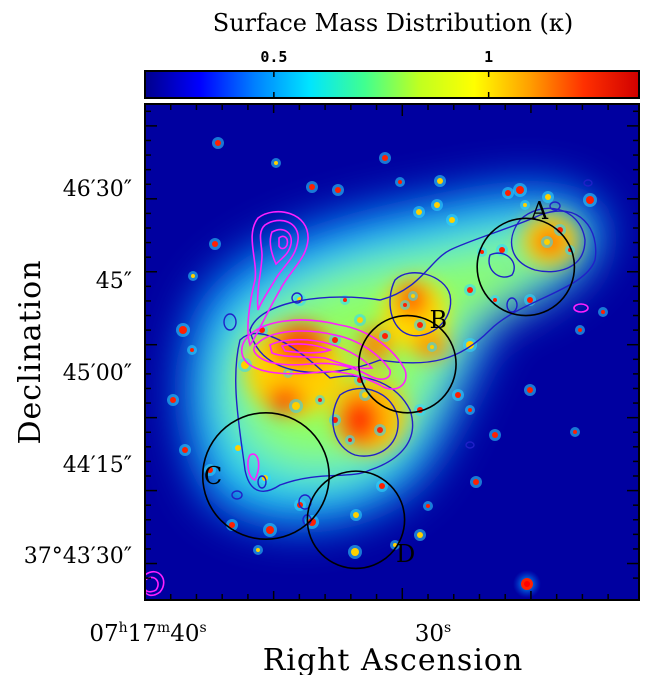  I want to click on chart-title: Surface Mass Distribution (κ), so click(393, 23).